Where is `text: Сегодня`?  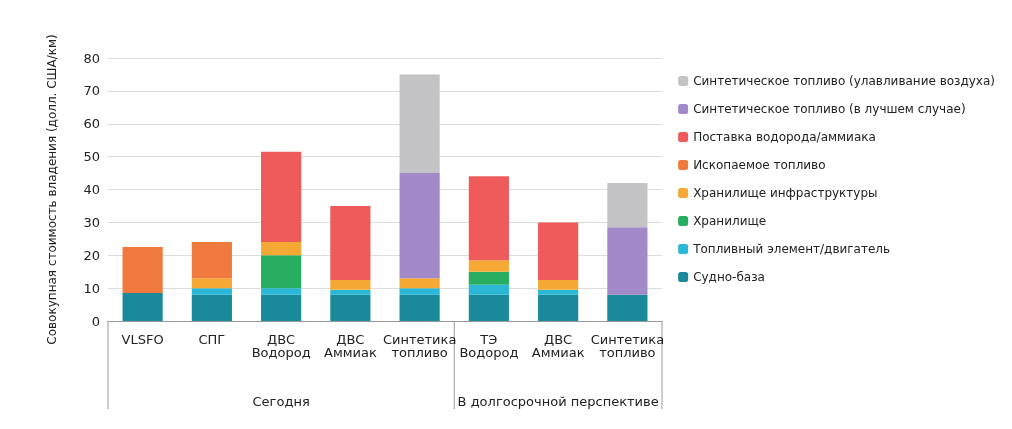 text: Сегодня is located at coordinates (281, 401).